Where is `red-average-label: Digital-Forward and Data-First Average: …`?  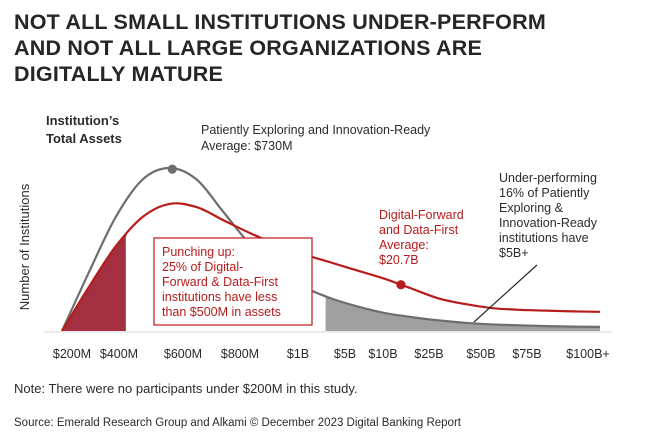
red-average-label: Digital-Forward and Data-First Average: … is located at coordinates (421, 237).